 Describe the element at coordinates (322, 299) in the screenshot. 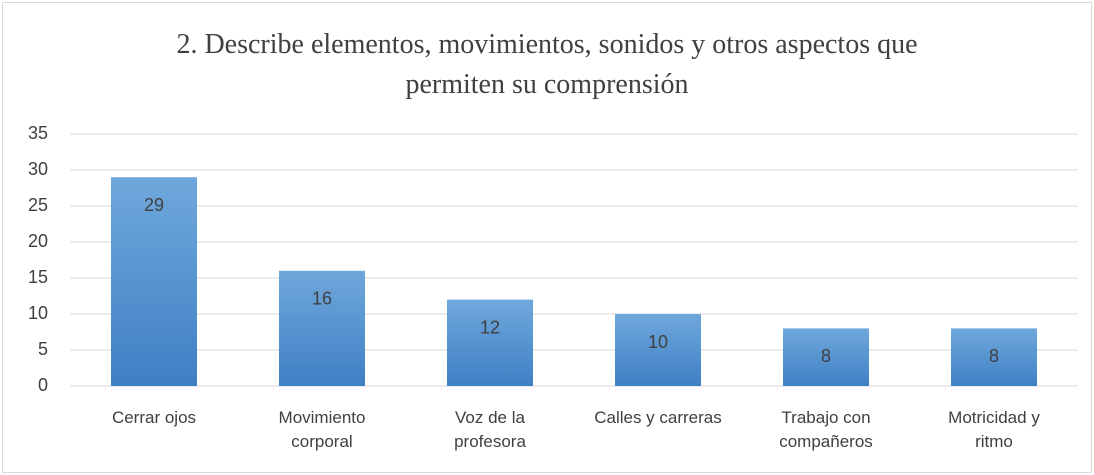

I see `data-label: 16` at that location.